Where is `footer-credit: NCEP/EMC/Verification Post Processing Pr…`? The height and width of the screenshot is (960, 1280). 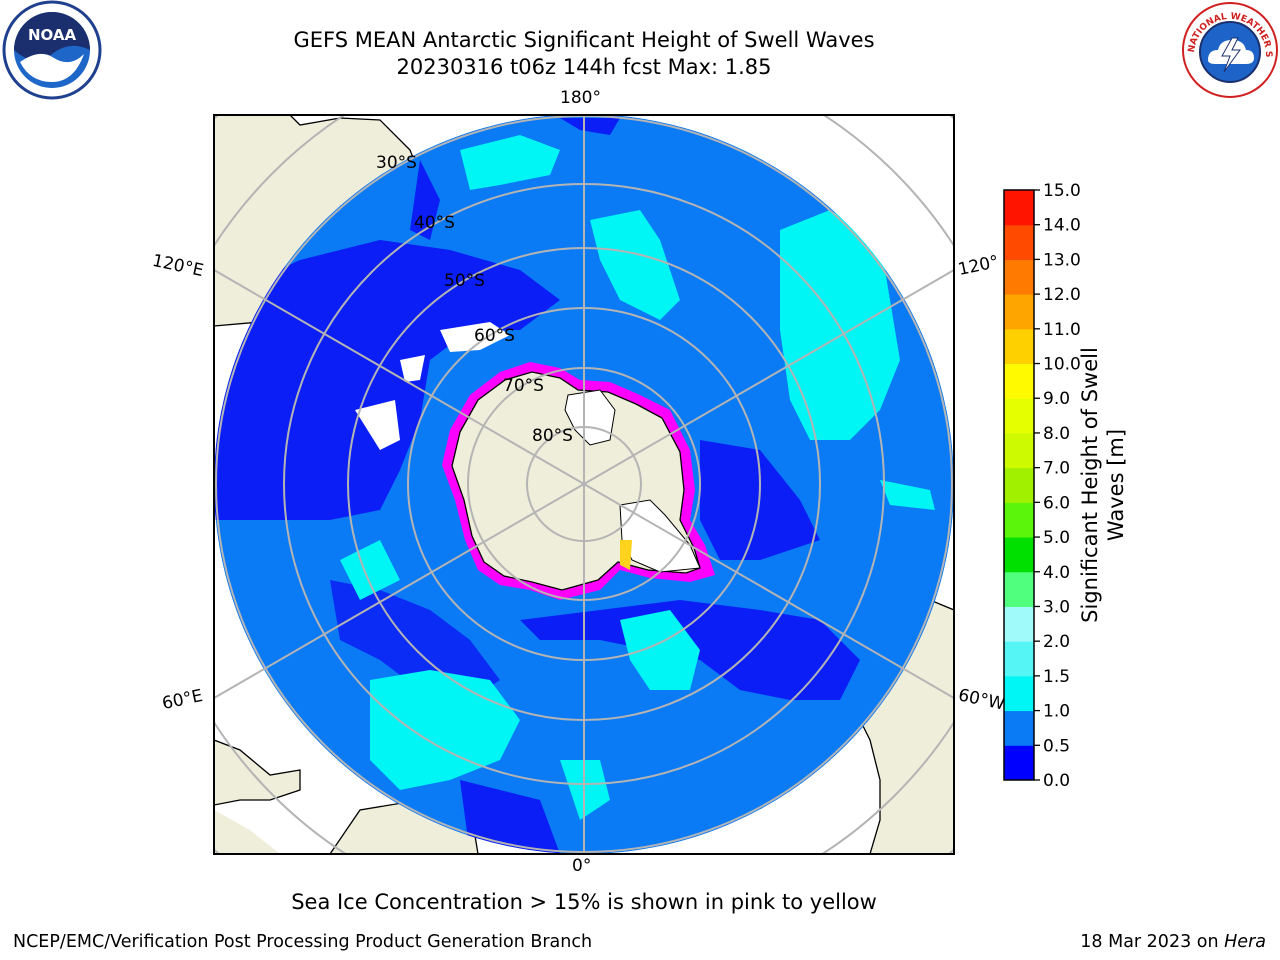 footer-credit: NCEP/EMC/Verification Post Processing Pr… is located at coordinates (303, 942).